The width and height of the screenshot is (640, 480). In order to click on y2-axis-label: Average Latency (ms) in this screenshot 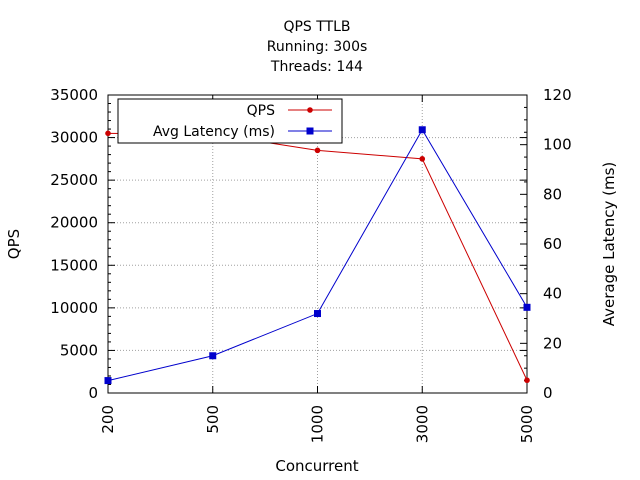, I will do `click(609, 244)`.